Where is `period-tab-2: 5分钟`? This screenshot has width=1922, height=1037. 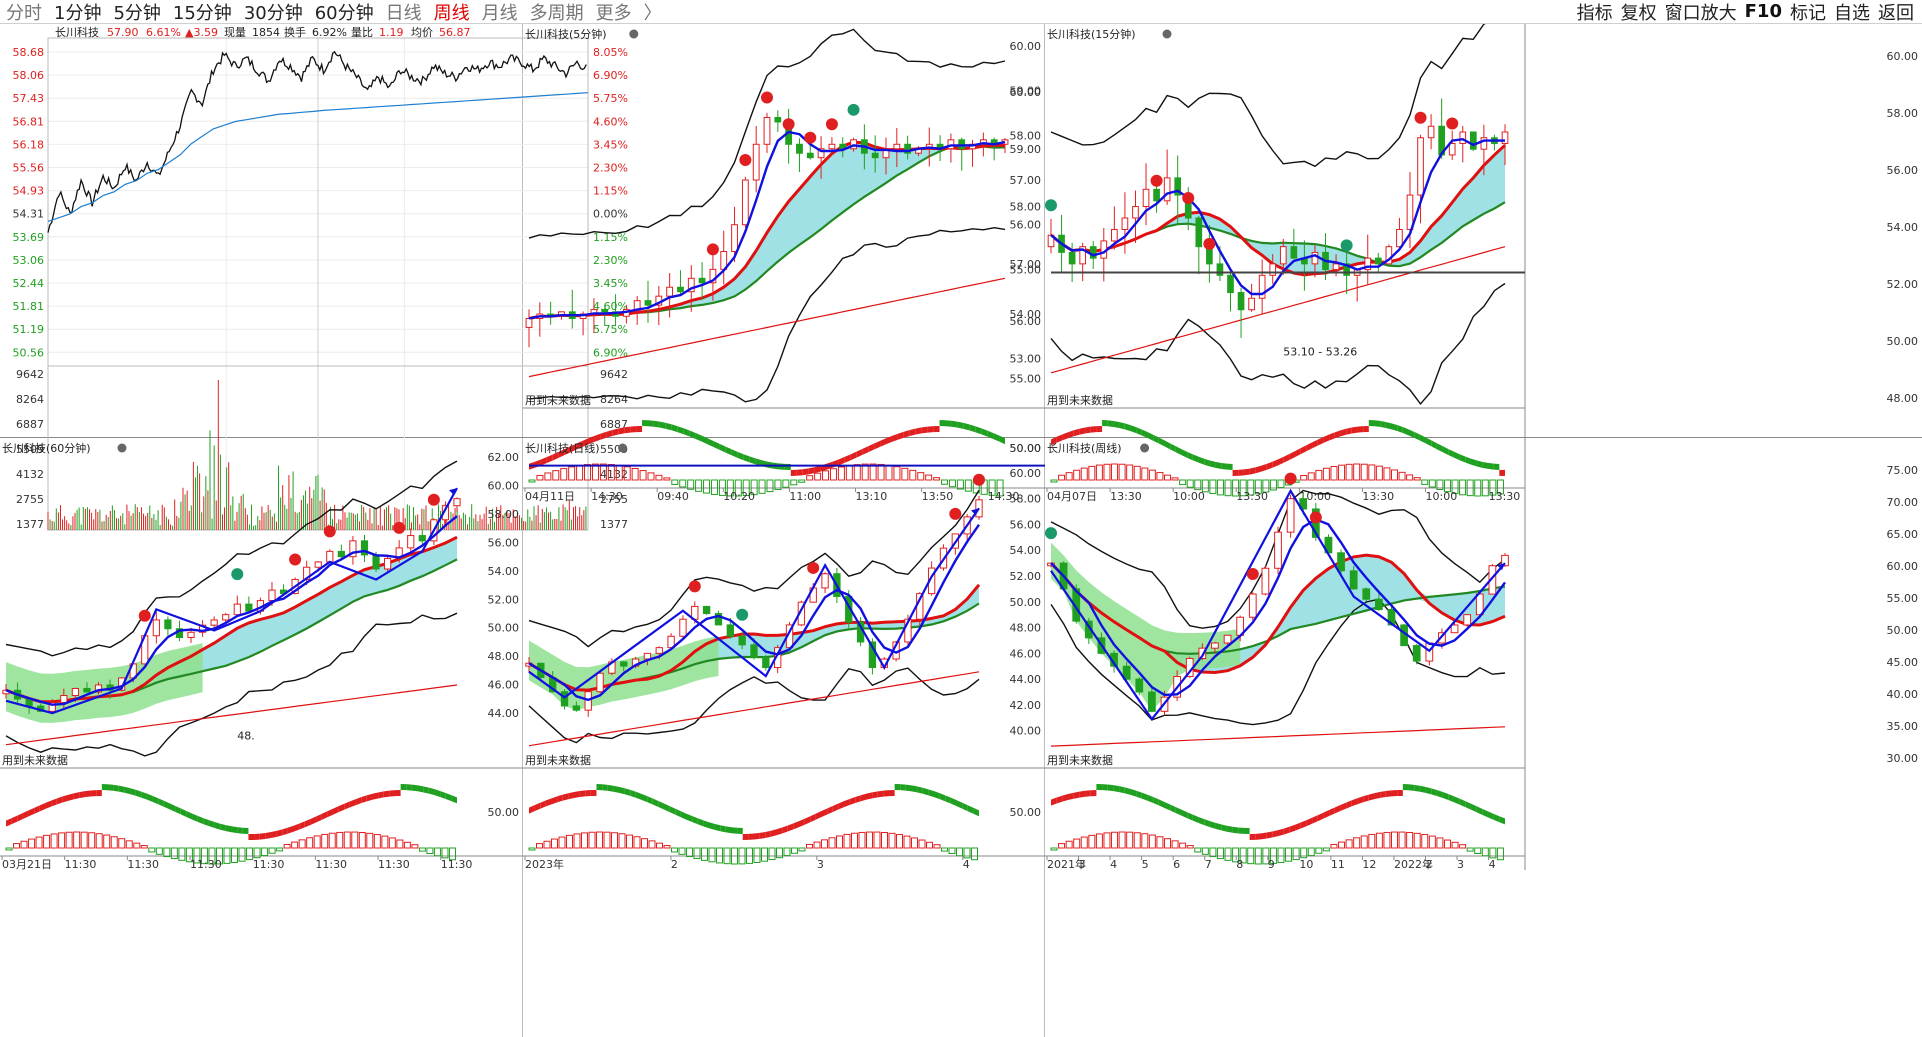
period-tab-2: 5分钟 is located at coordinates (137, 13).